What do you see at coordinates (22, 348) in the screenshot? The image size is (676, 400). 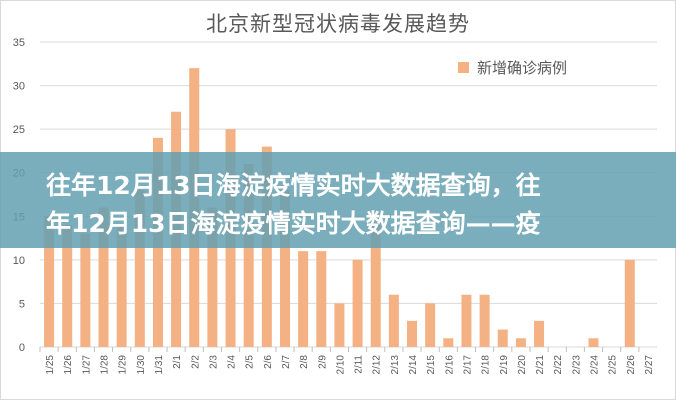 I see `y-tick-label: 0` at bounding box center [22, 348].